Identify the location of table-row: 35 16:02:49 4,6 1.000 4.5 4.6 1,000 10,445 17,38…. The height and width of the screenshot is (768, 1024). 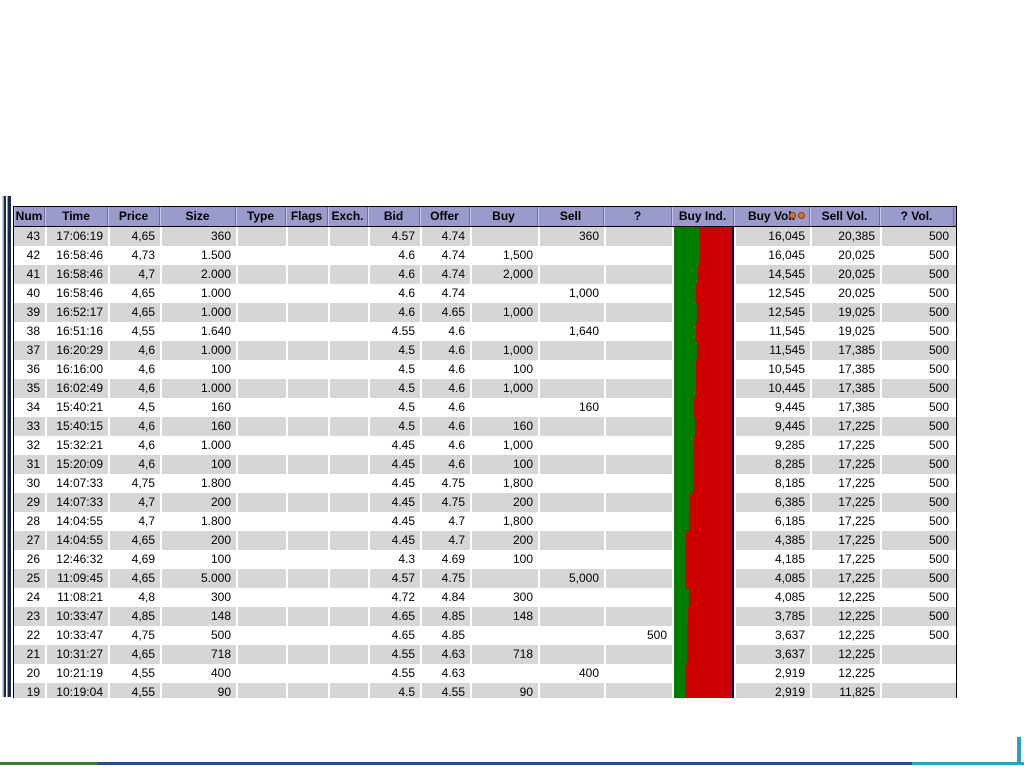
(485, 388).